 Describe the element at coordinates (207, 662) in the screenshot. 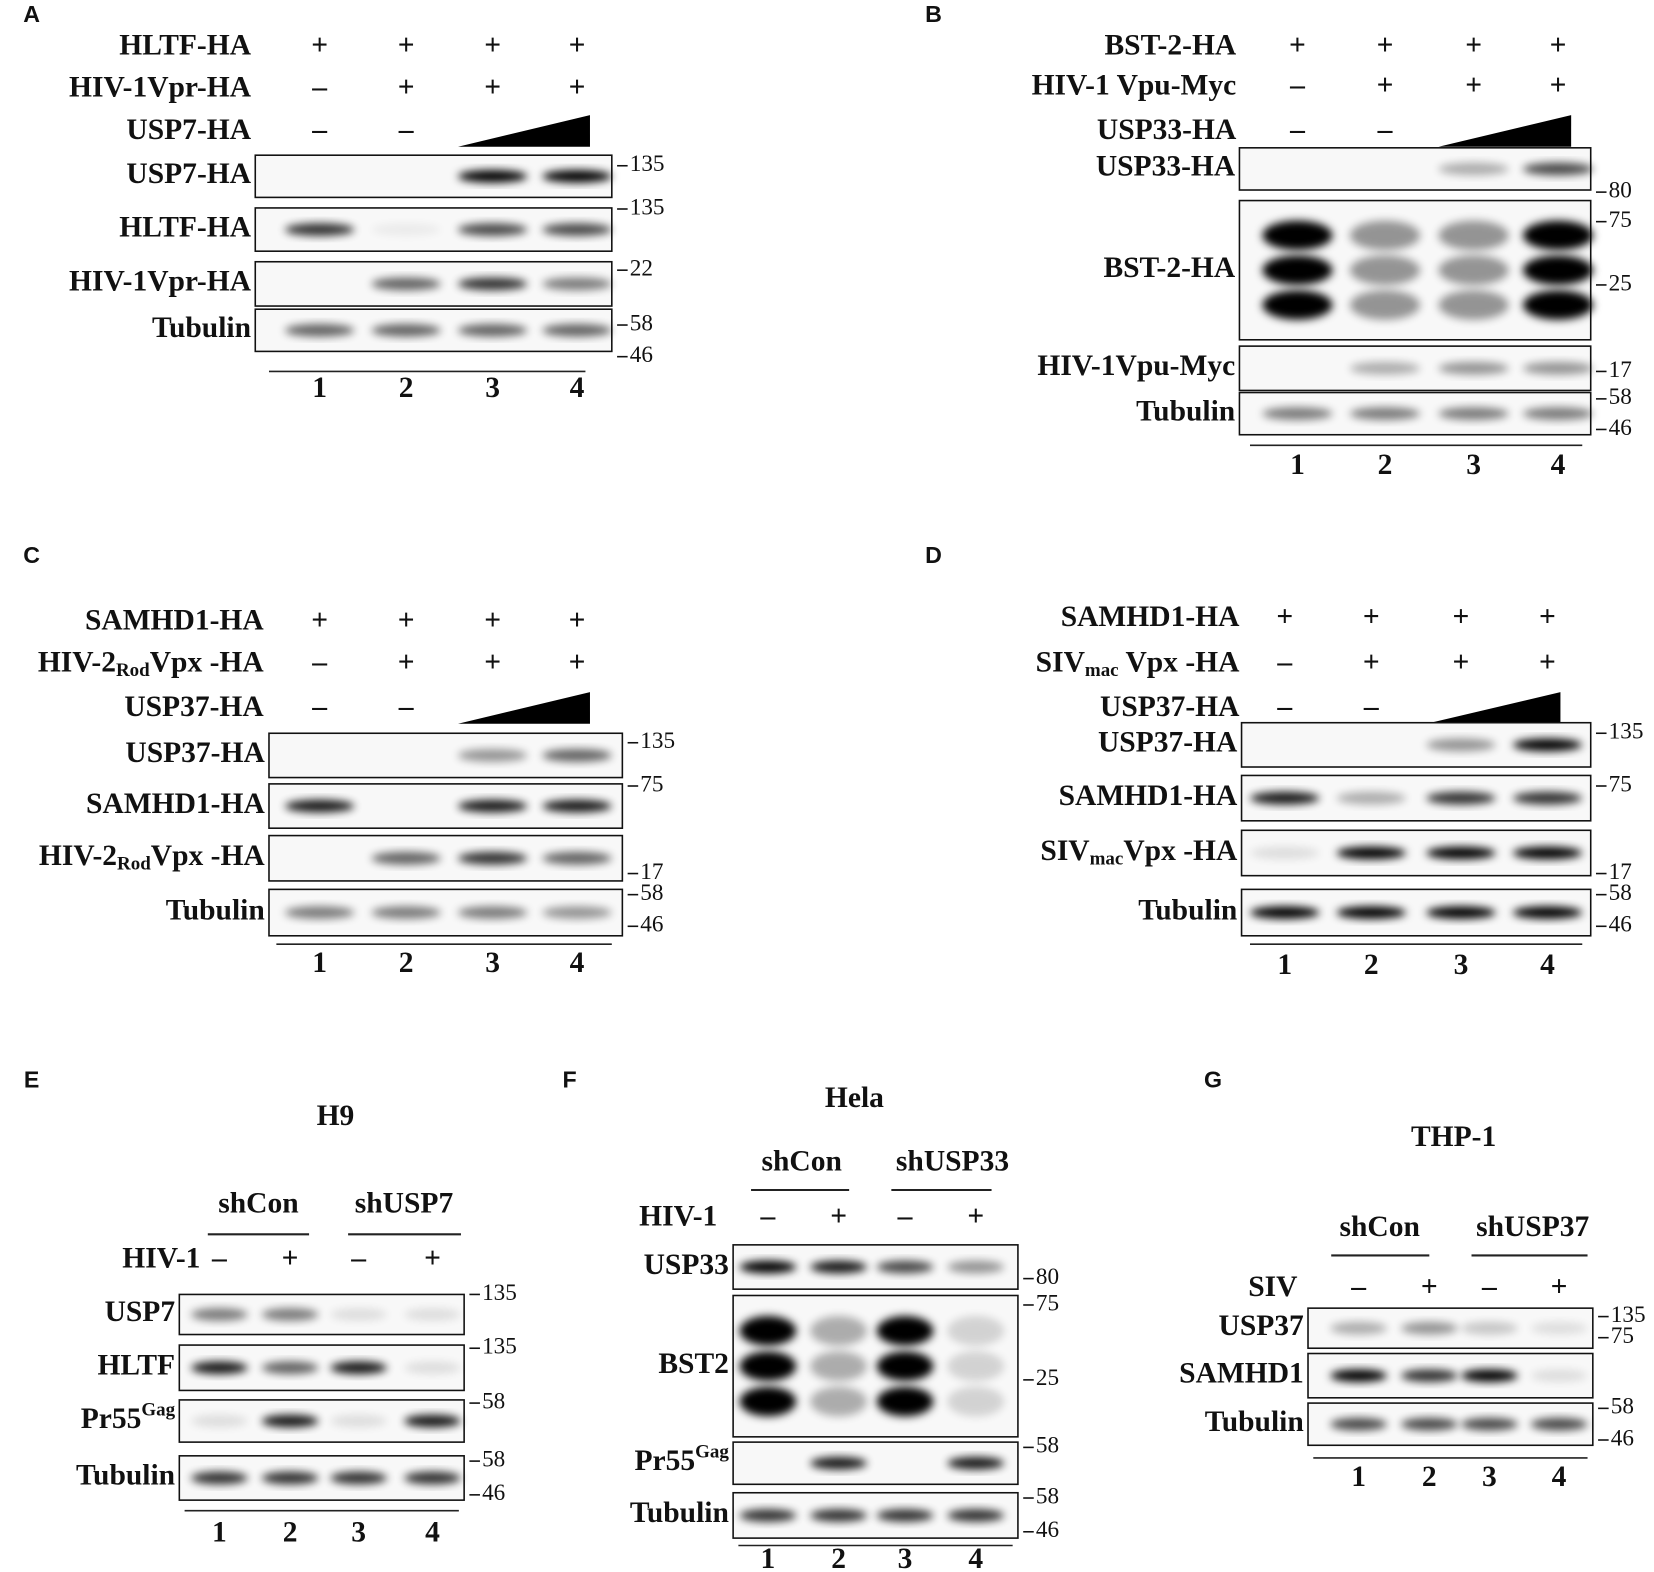

I see `label-part: Vpx -HA` at that location.